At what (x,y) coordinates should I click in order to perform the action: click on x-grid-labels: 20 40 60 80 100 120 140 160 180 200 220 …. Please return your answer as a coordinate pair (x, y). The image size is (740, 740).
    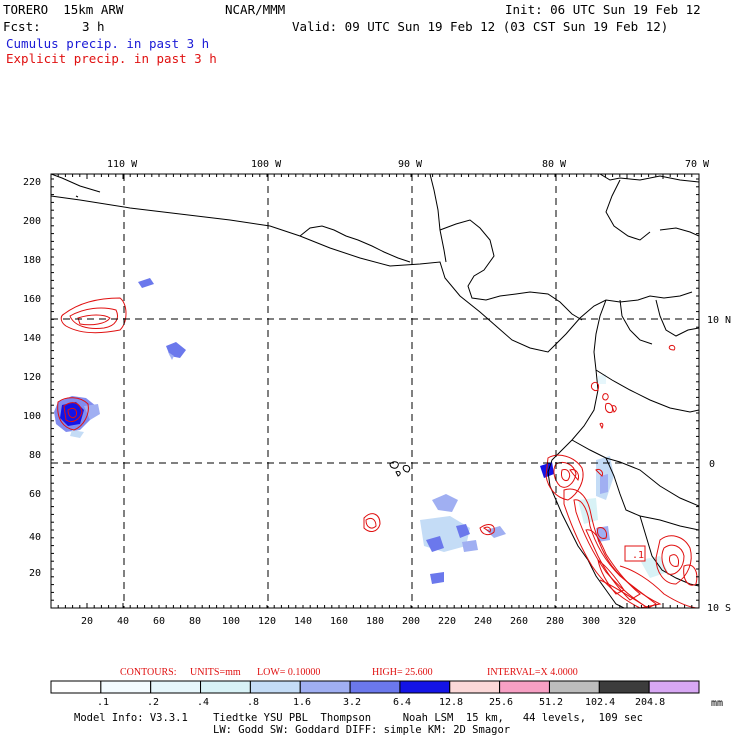
    Looking at the image, I should click on (358, 621).